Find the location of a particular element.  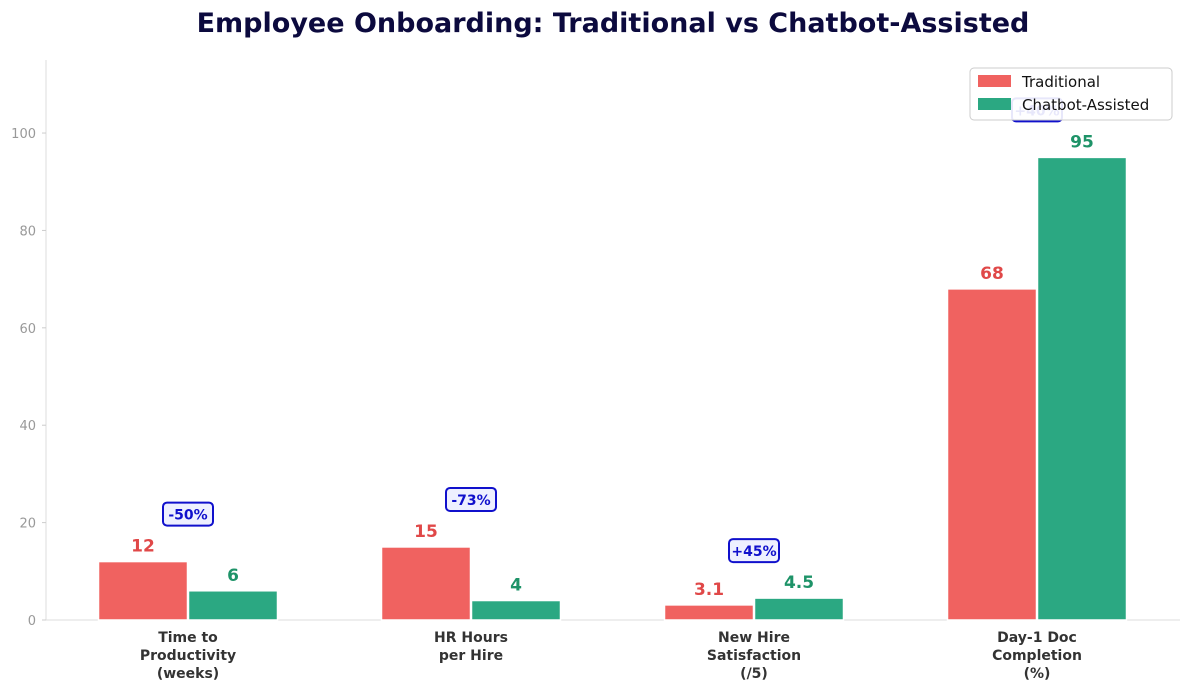

legend: Traditional Chatbot-Assisted is located at coordinates (1071, 94).